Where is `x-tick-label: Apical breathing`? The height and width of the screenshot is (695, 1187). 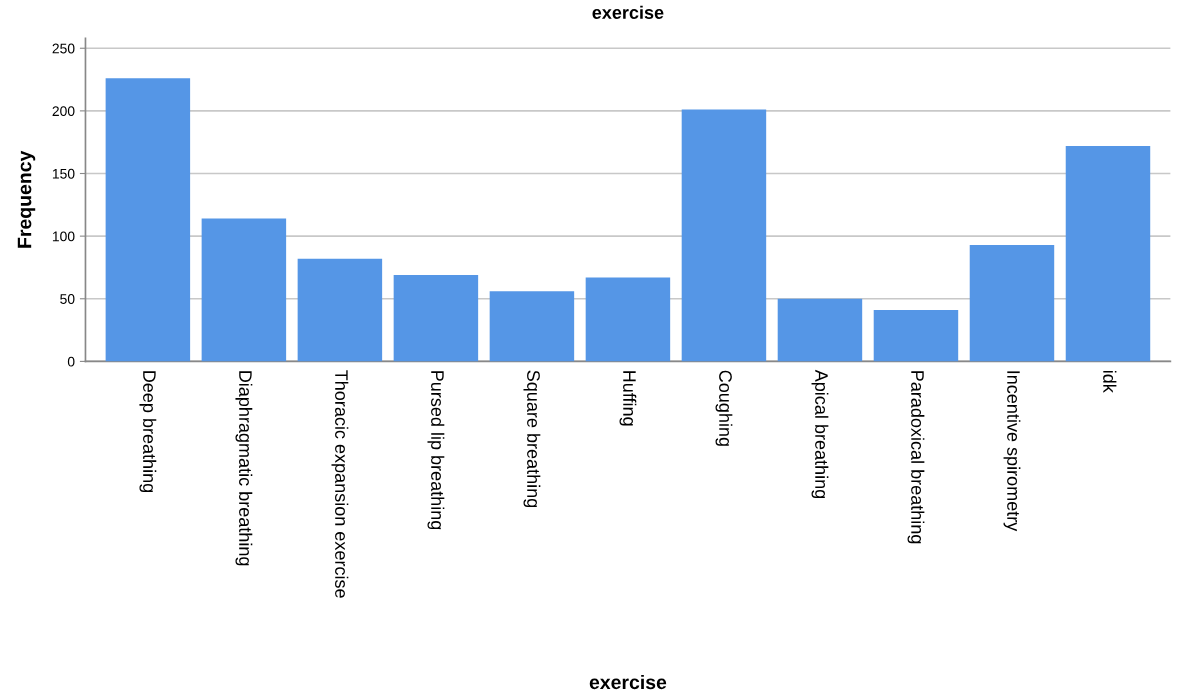 x-tick-label: Apical breathing is located at coordinates (820, 434).